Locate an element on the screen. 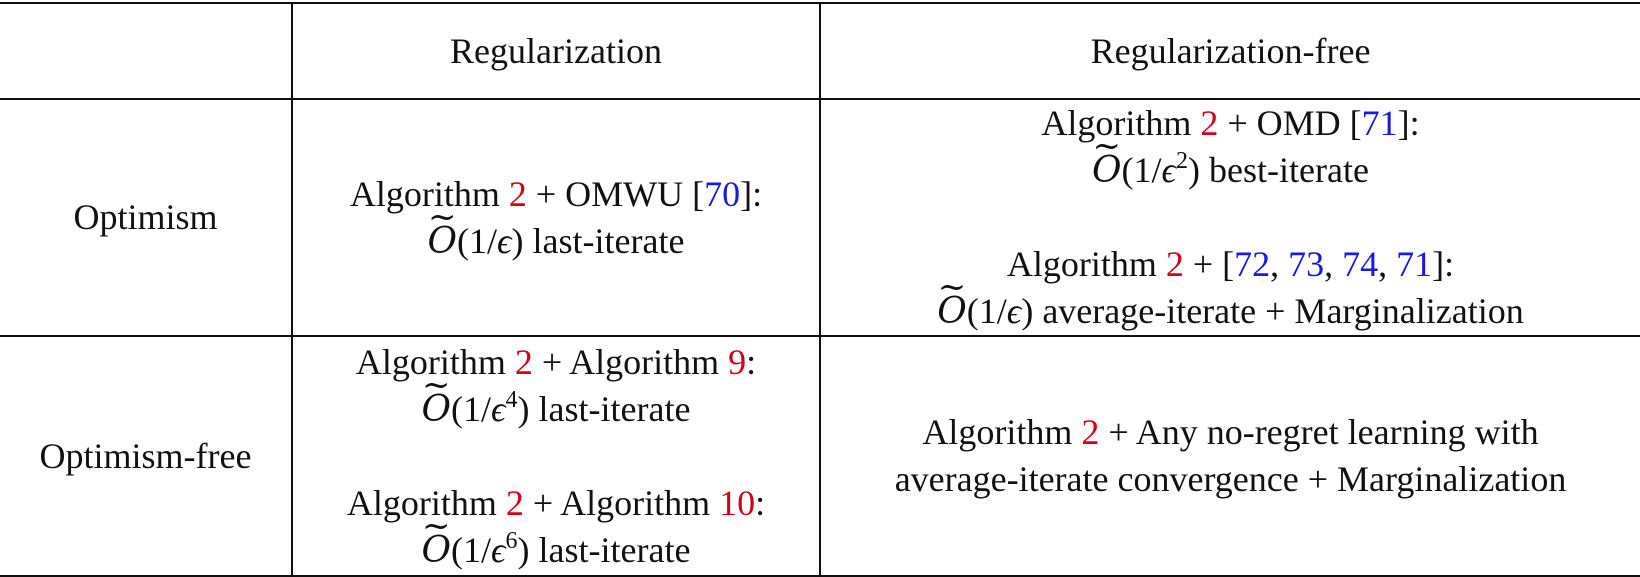  bound-line: O(1/ϵ4) last-iterate is located at coordinates (556, 397).